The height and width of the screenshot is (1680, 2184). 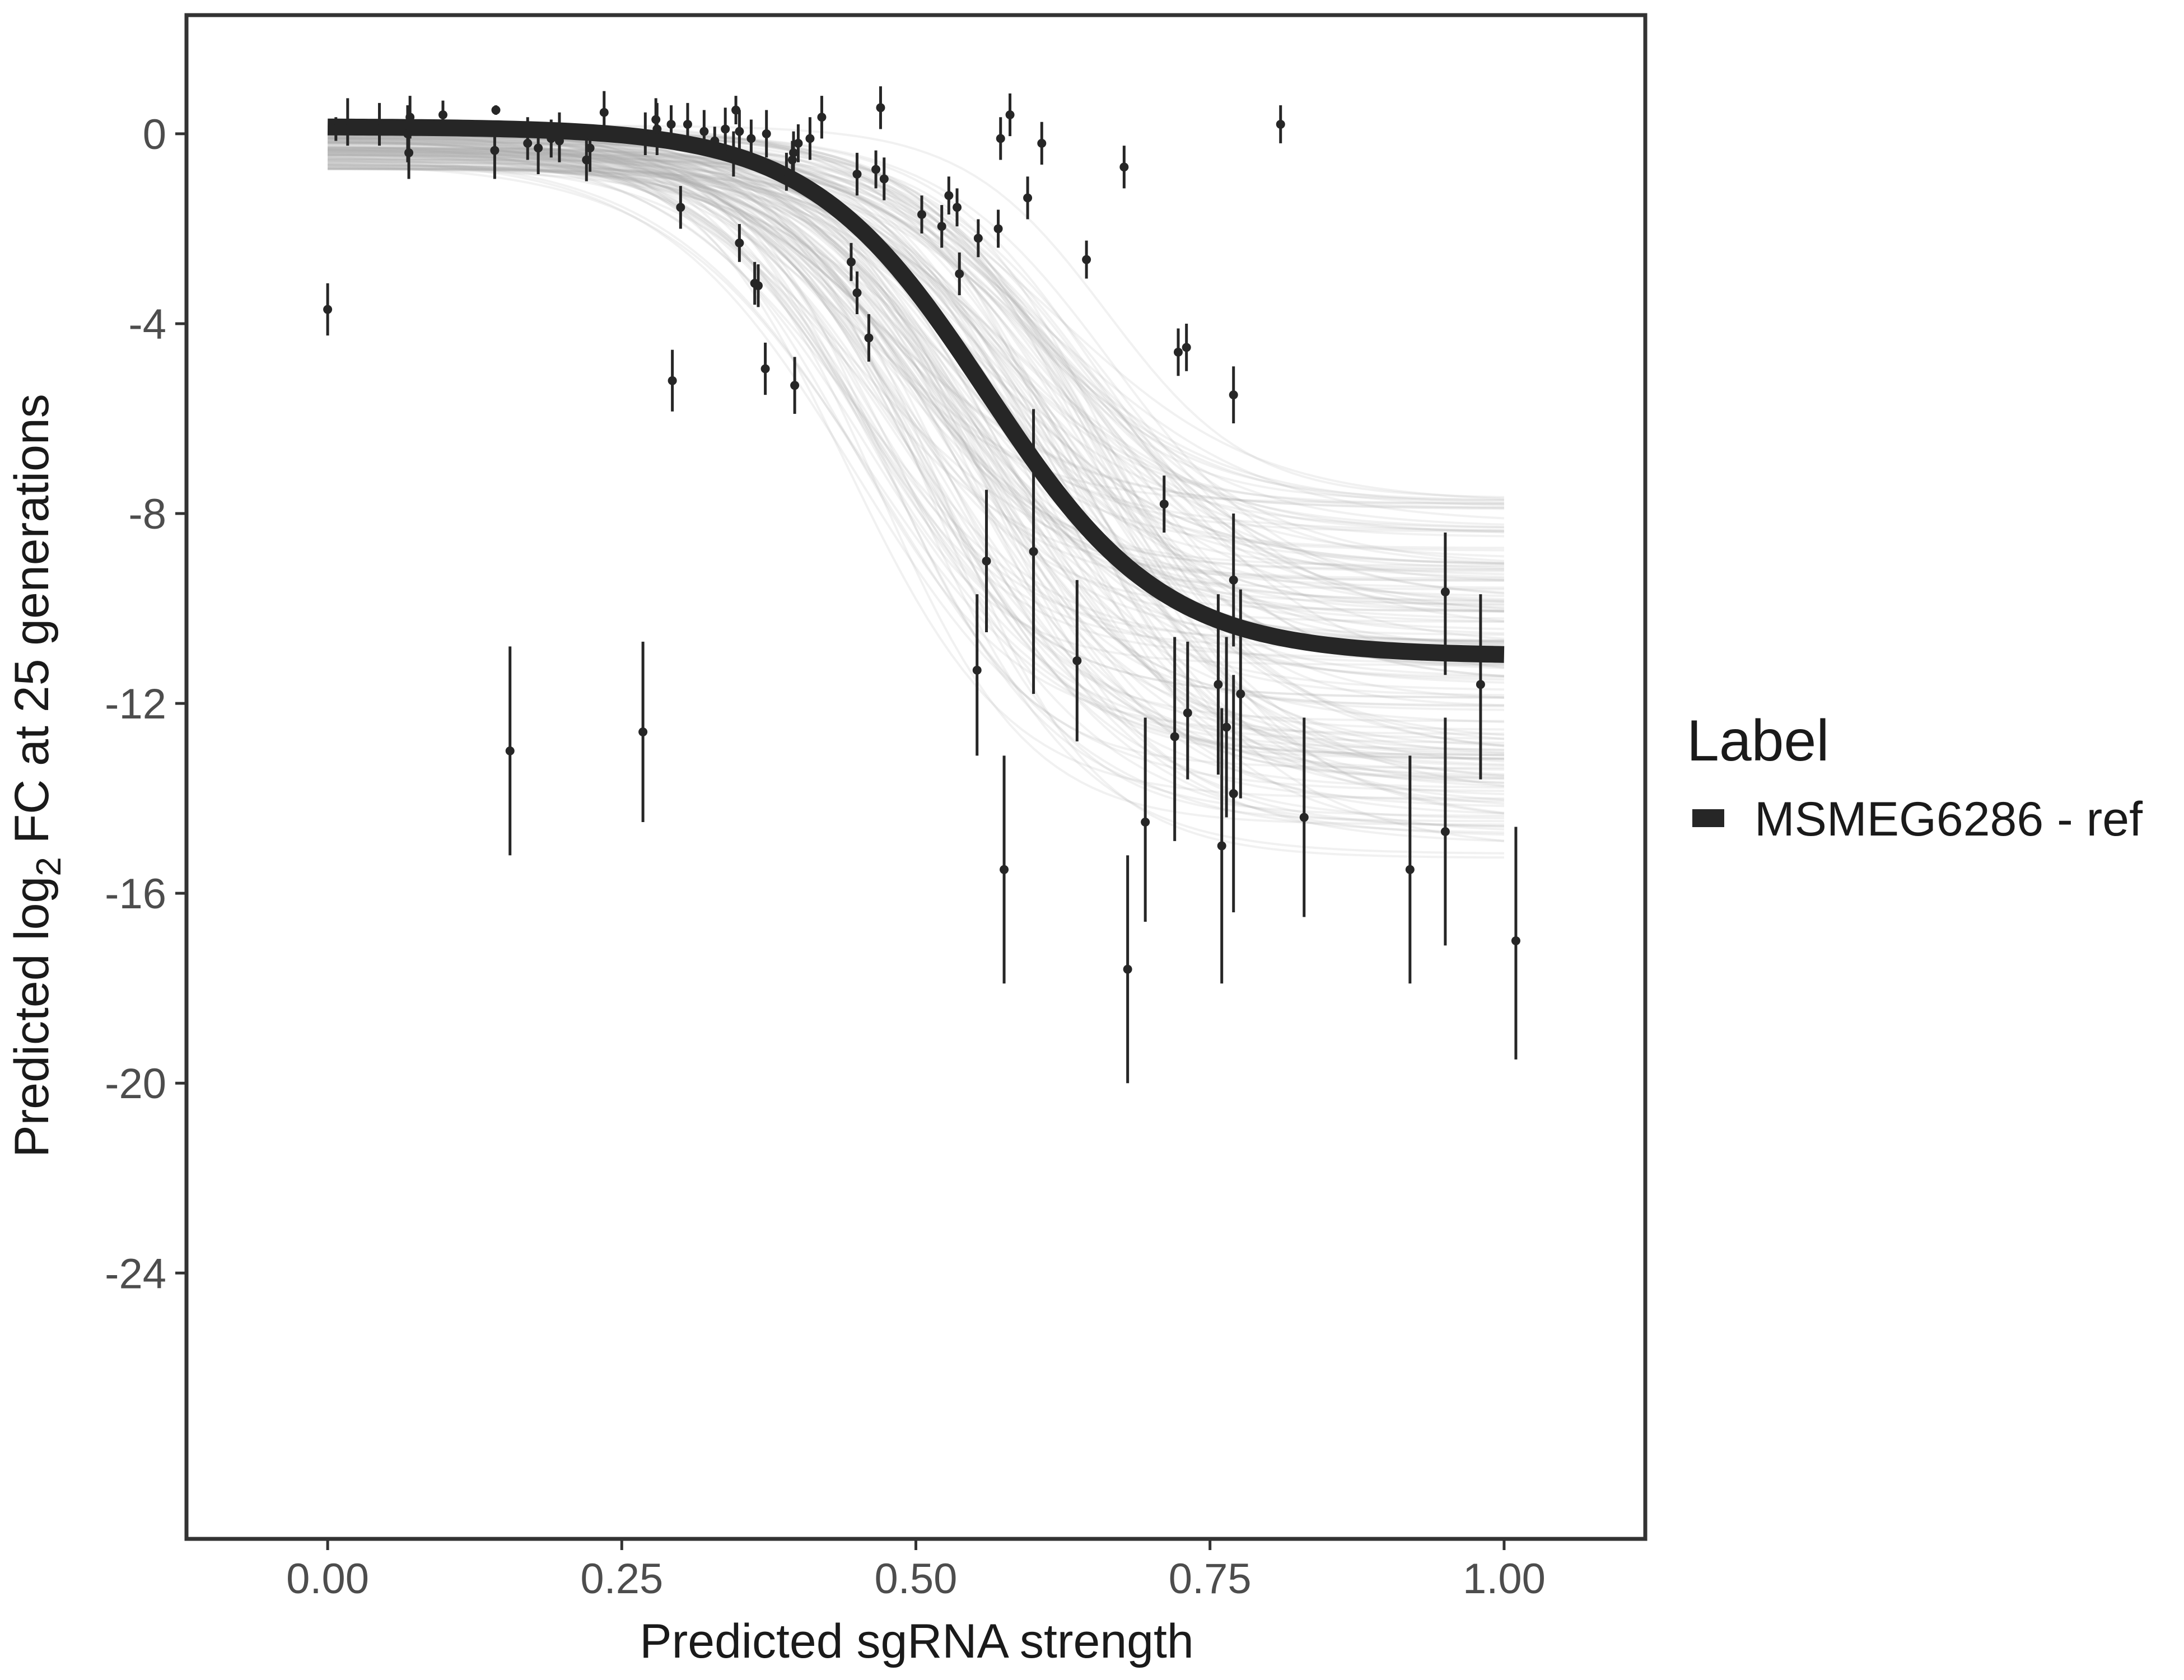 What do you see at coordinates (146, 705) in the screenshot?
I see `y-axis: 0 -4 -8 -12 -16 -20 -24` at bounding box center [146, 705].